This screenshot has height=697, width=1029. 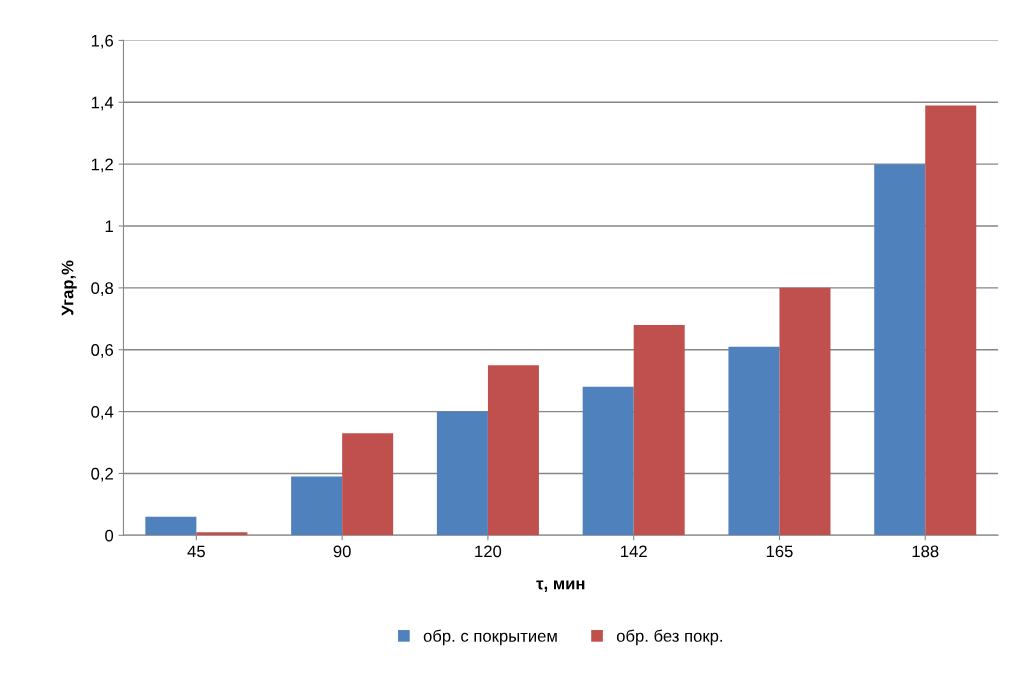 I want to click on y-axis-title: Угар,%, so click(x=69, y=288).